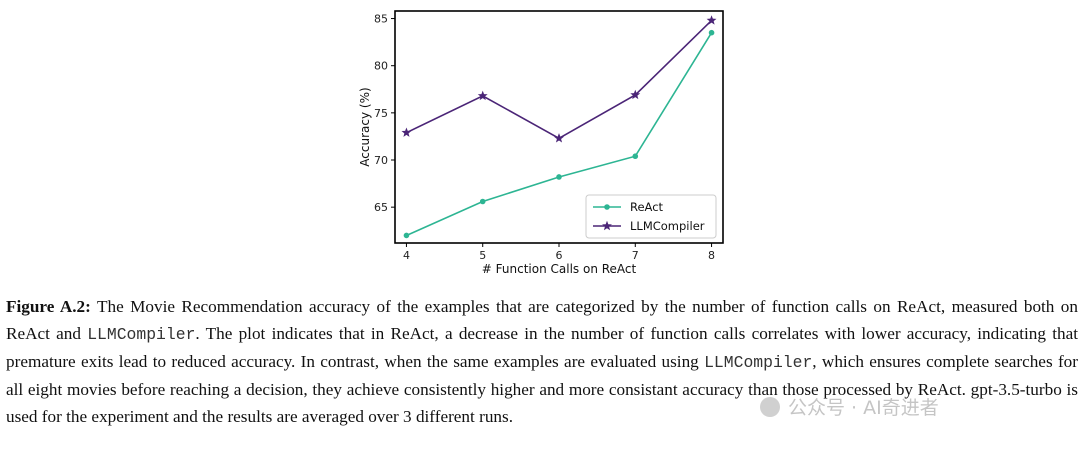  Describe the element at coordinates (48, 306) in the screenshot. I see `caption-label: Figure A.2:` at that location.